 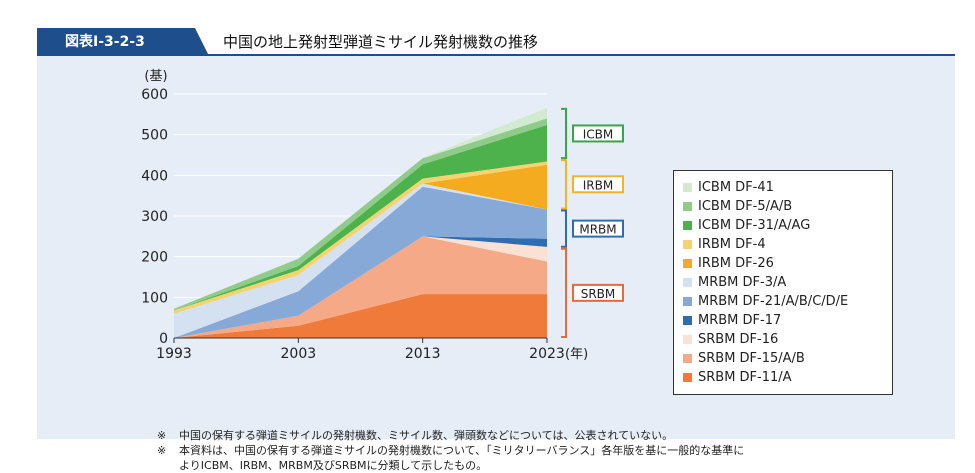 I want to click on group-box-icbm, so click(x=598, y=133).